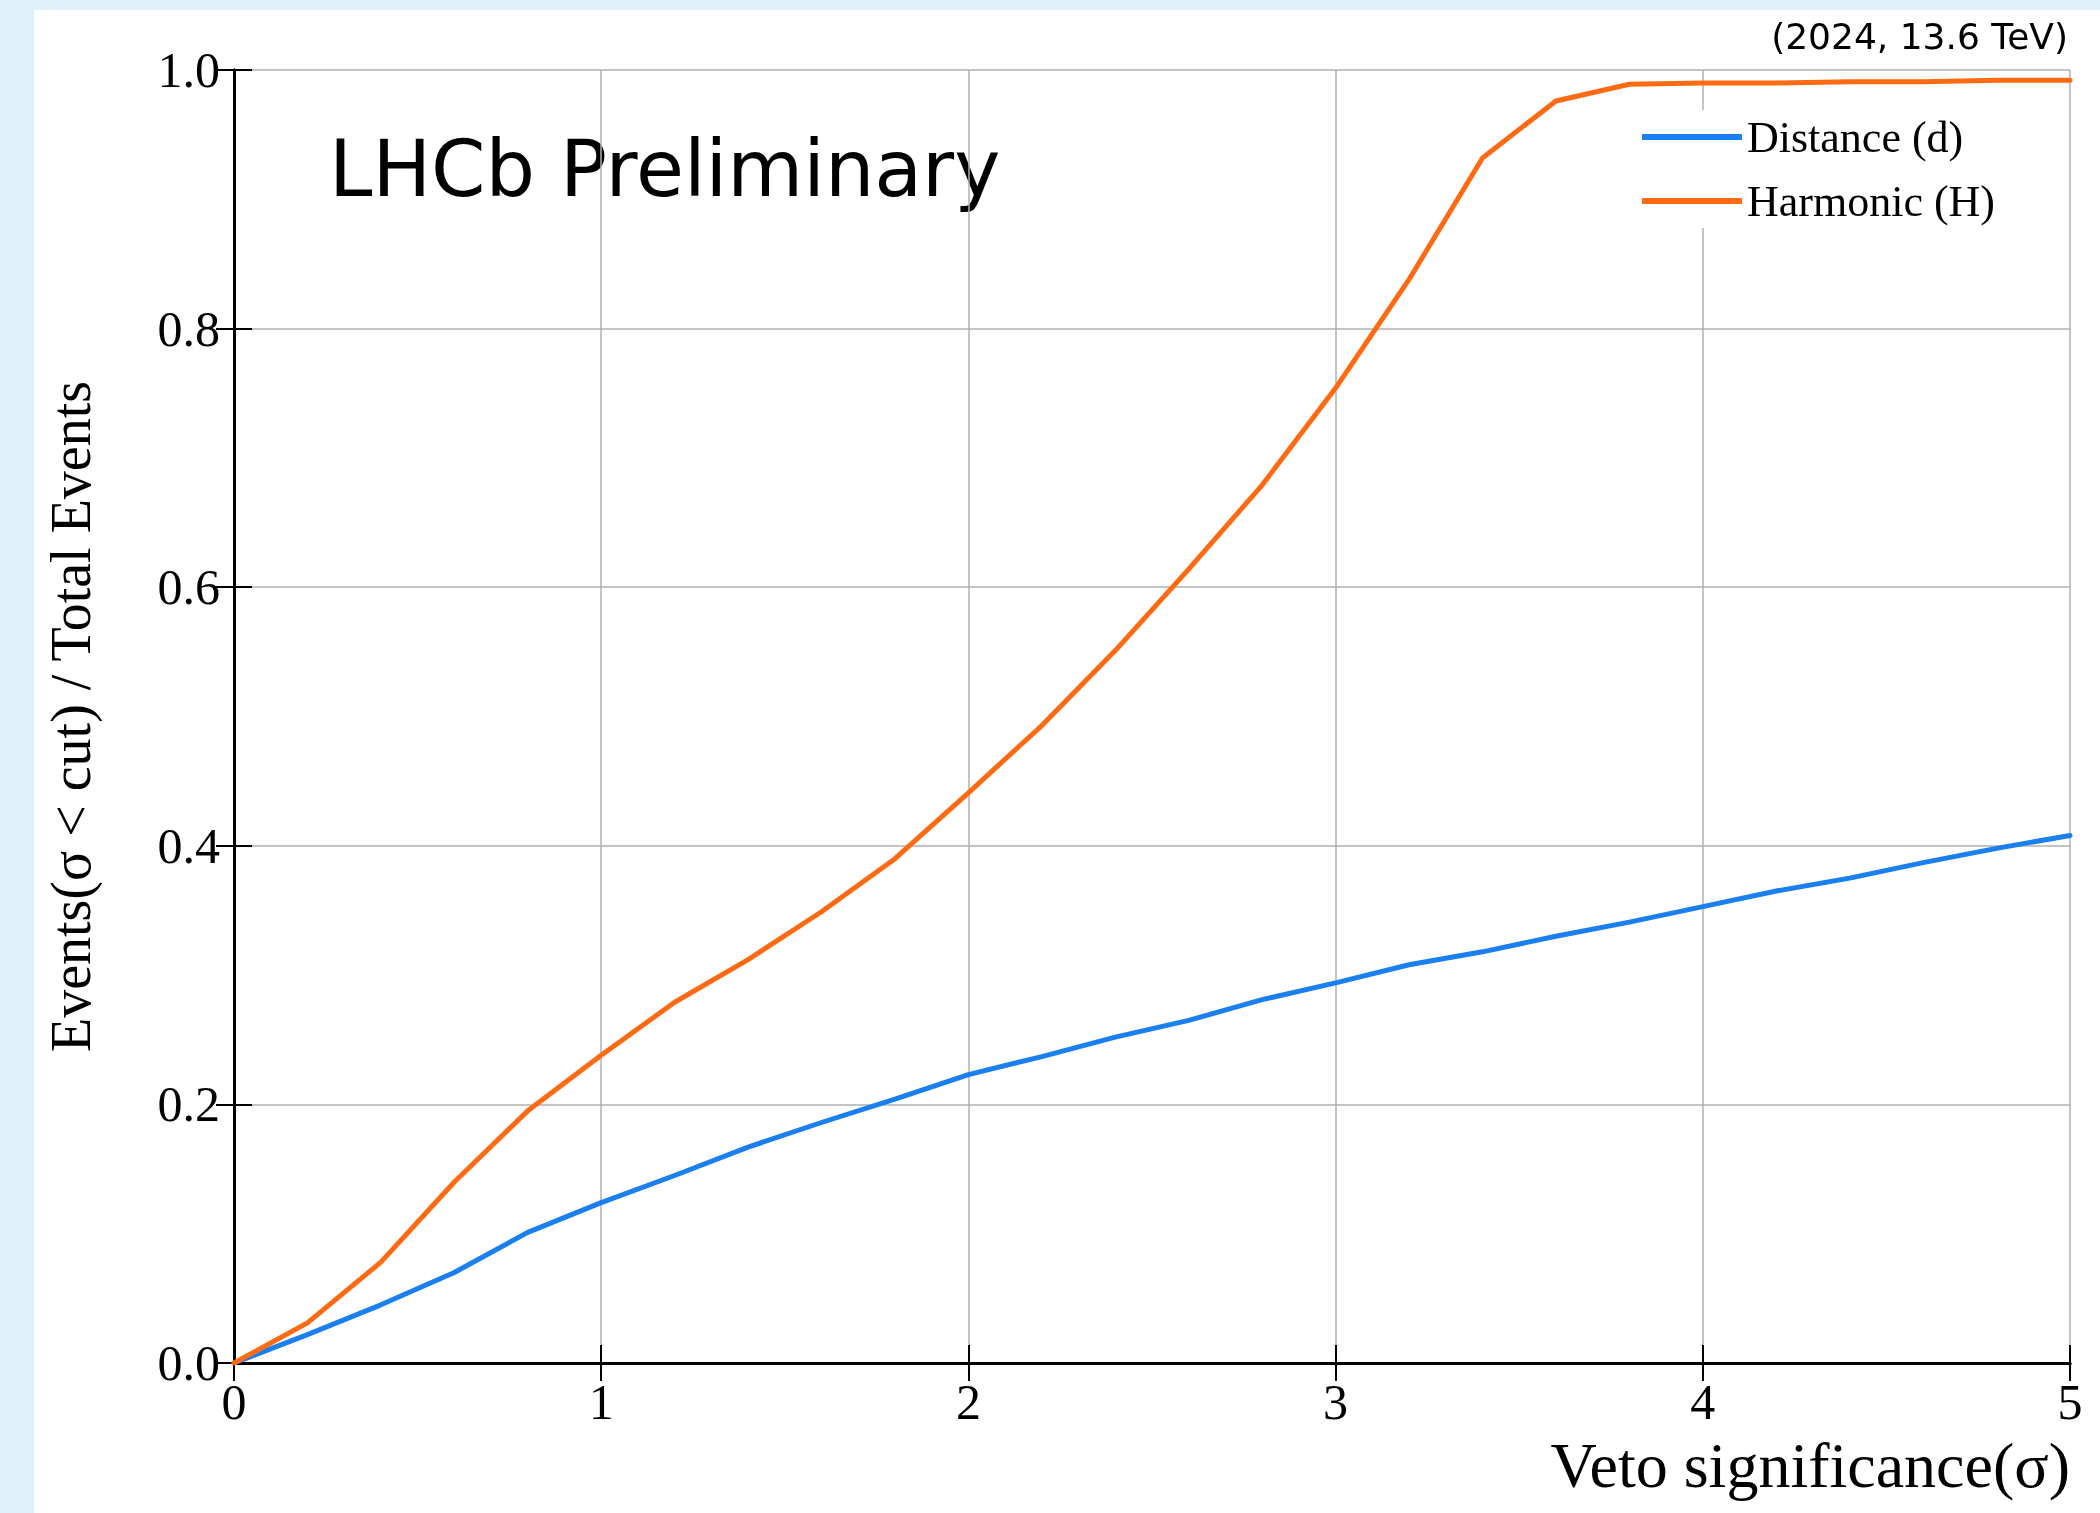 Image resolution: width=2100 pixels, height=1513 pixels. I want to click on x-tick-label: 1, so click(601, 1402).